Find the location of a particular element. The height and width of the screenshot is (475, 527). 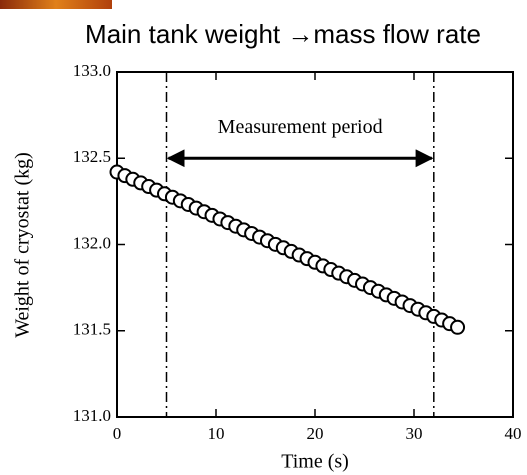

y-tick-label: 132.0 is located at coordinates (92, 242).